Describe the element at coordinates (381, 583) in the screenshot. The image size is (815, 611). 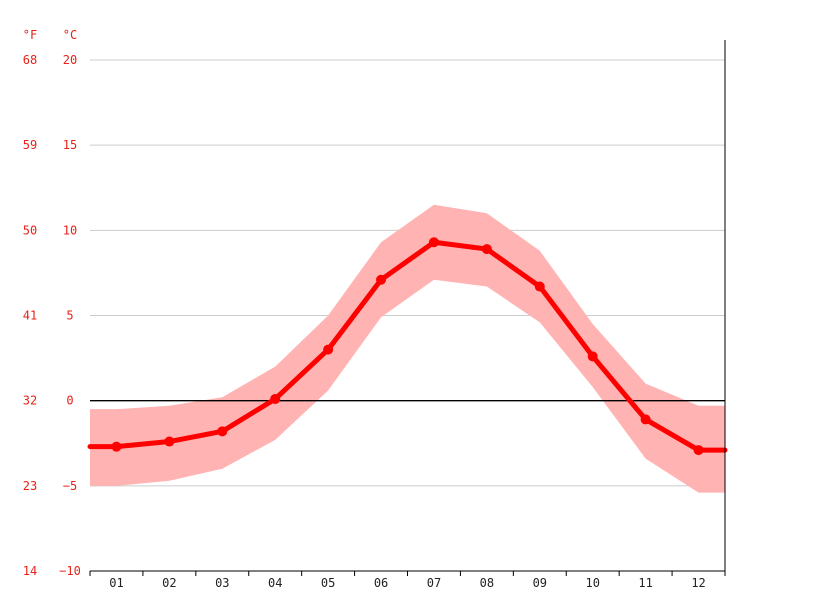
I see `x-tick-label: 06` at that location.